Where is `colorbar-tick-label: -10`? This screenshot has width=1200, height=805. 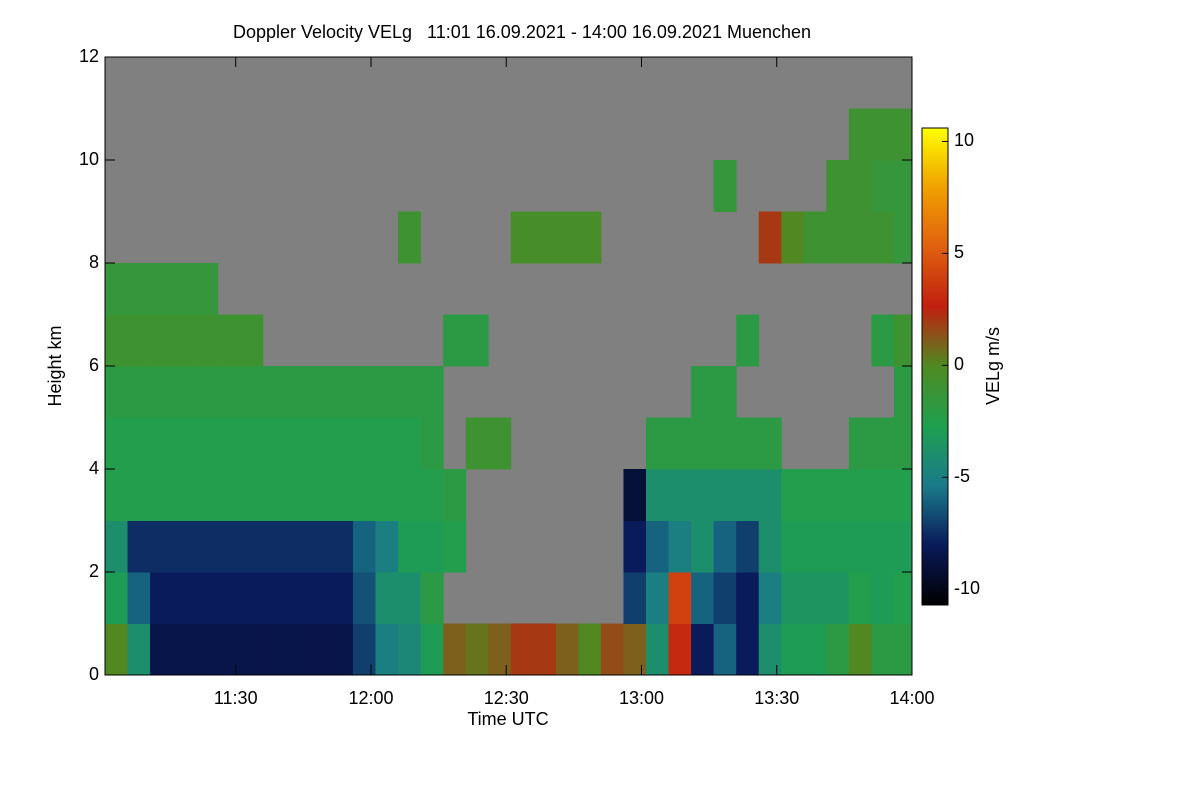 colorbar-tick-label: -10 is located at coordinates (967, 588).